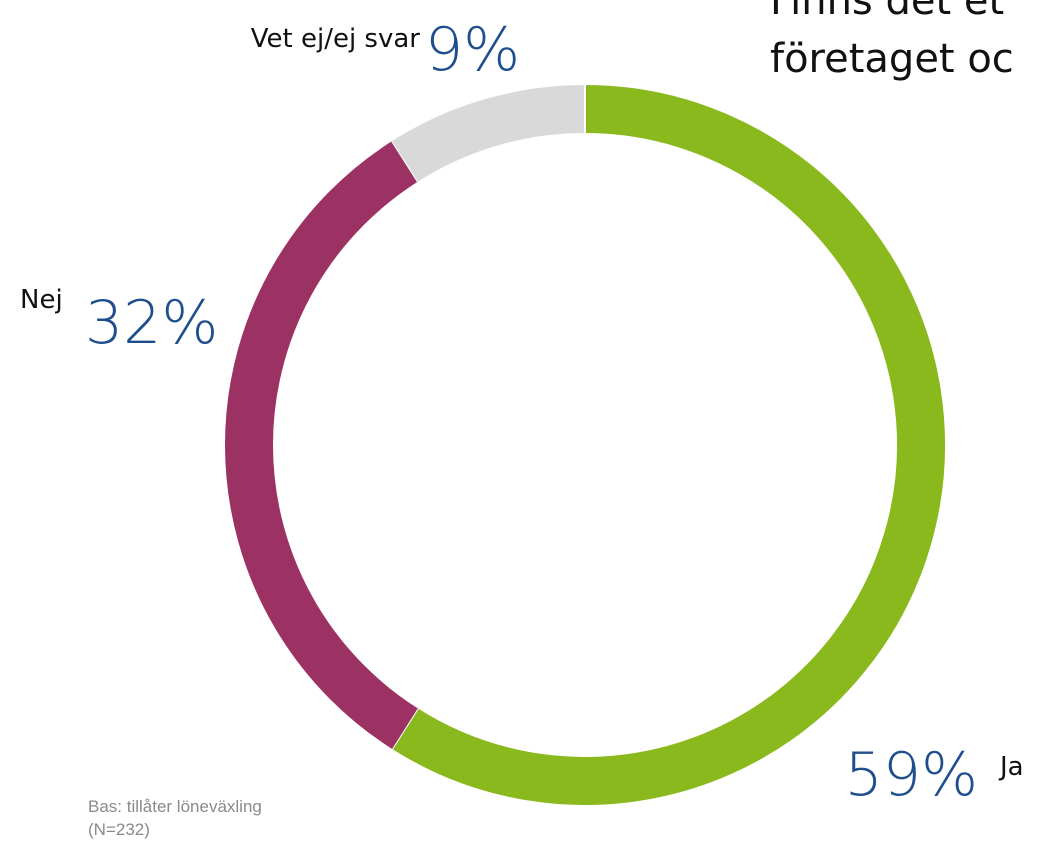 This screenshot has height=849, width=1046. Describe the element at coordinates (405, 728) in the screenshot. I see `segment-separator` at that location.